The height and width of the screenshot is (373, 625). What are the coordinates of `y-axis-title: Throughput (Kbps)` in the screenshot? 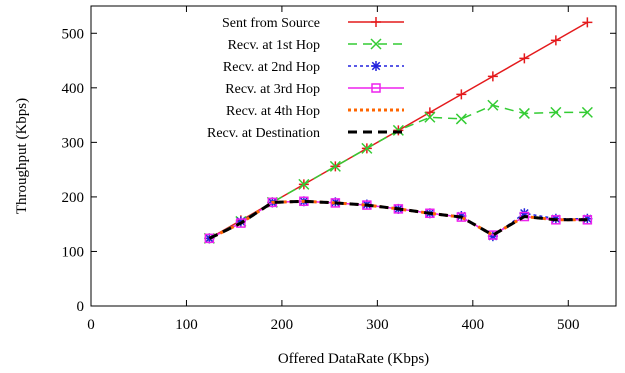 It's located at (22, 156).